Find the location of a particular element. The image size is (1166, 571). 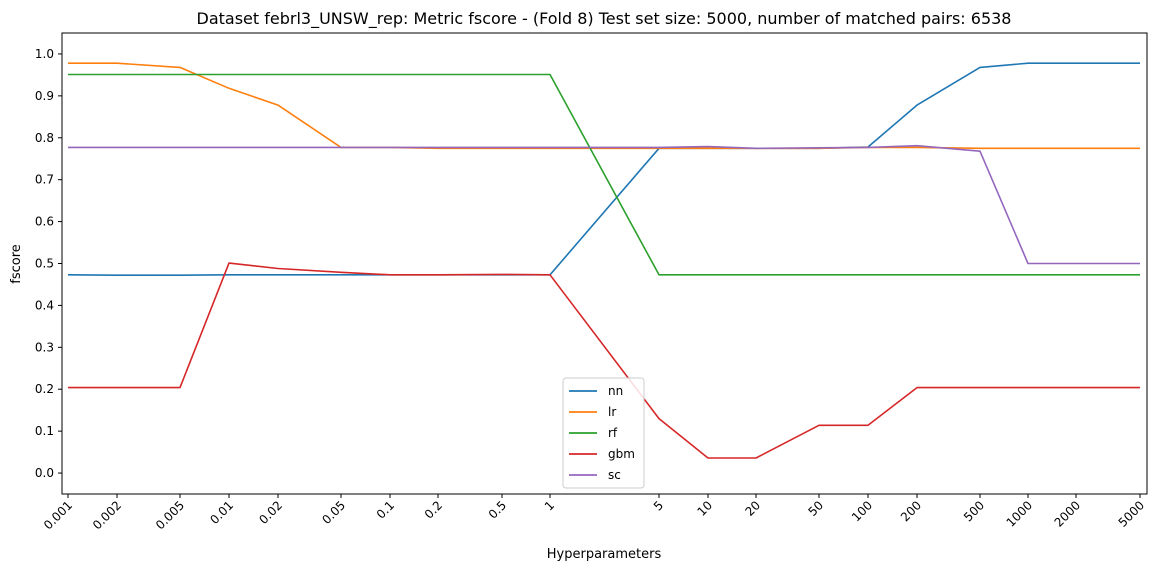

x-tick-label: 0.001 is located at coordinates (58, 515).